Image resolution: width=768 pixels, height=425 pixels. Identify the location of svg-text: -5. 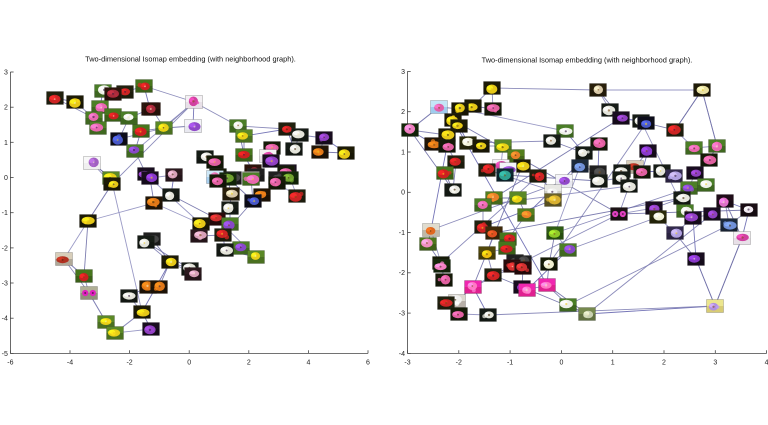
(5, 354).